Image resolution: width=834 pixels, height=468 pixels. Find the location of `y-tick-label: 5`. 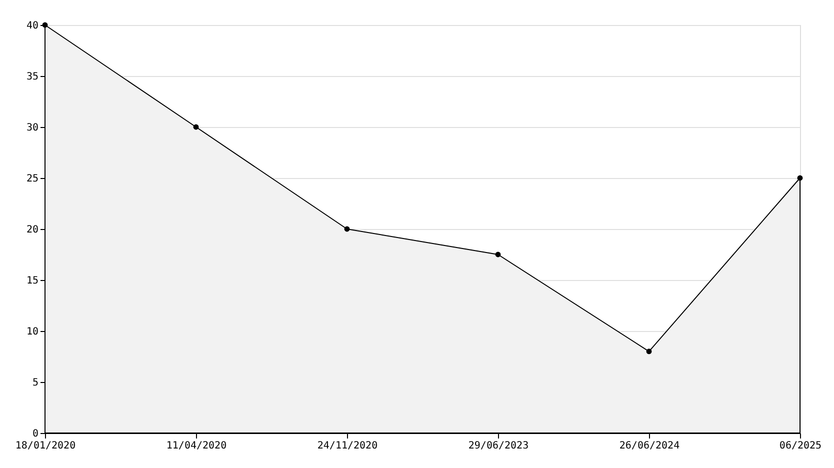

y-tick-label: 5 is located at coordinates (35, 383).